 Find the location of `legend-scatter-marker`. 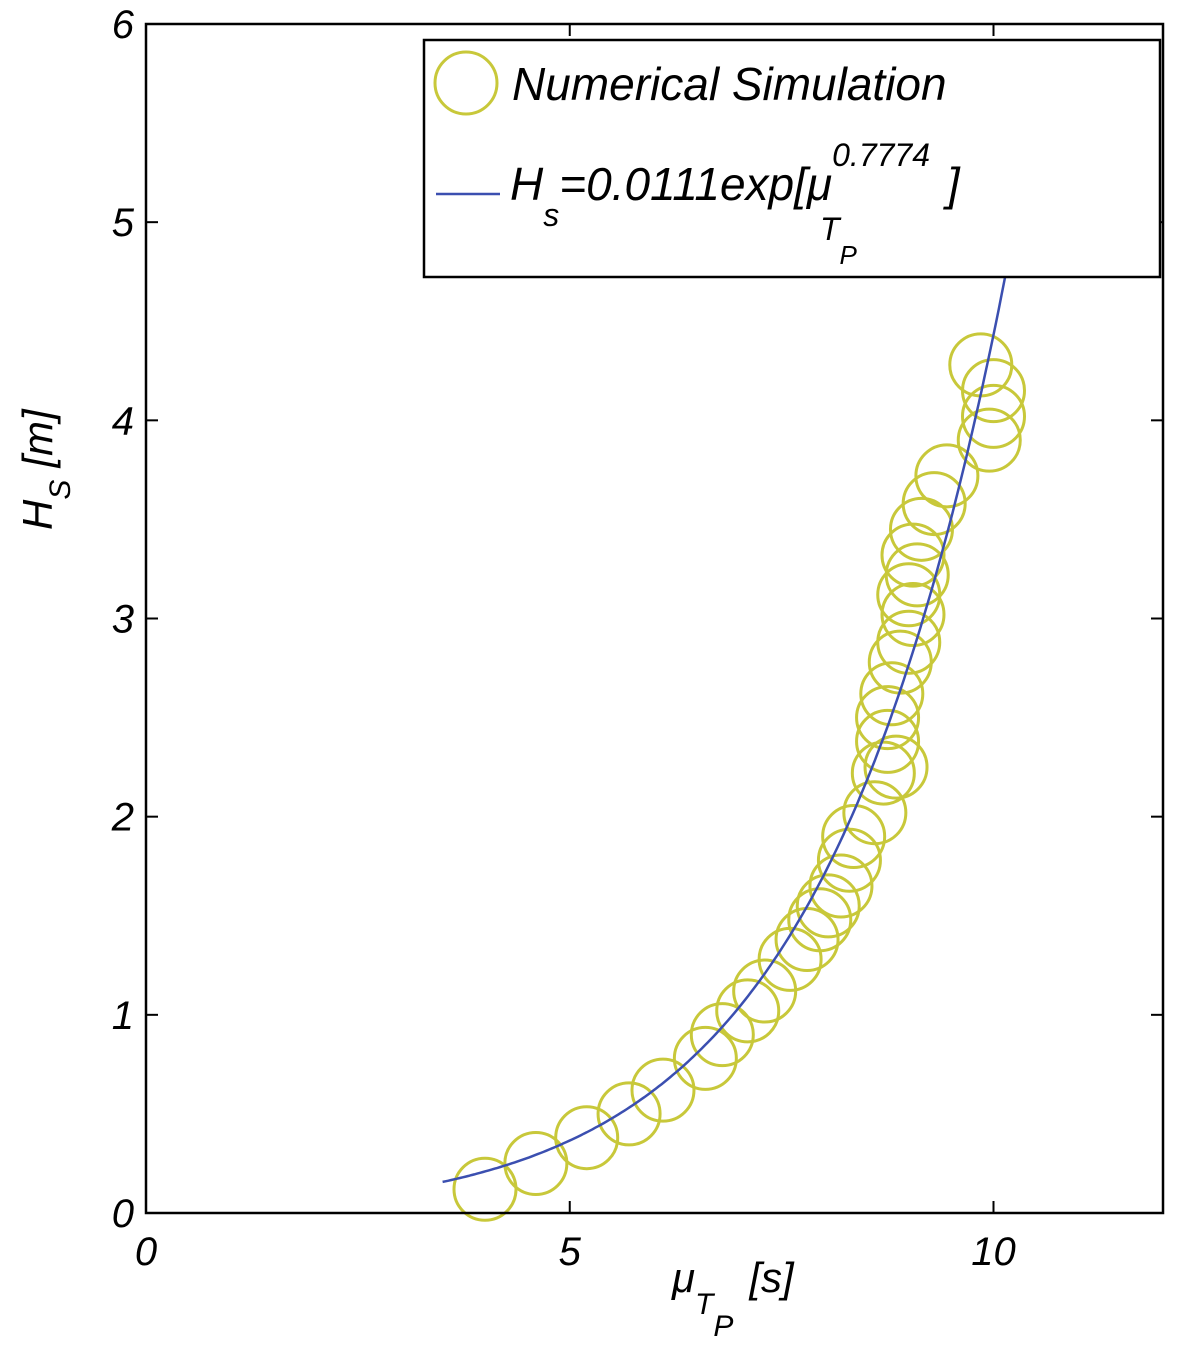

legend-scatter-marker is located at coordinates (466, 83).